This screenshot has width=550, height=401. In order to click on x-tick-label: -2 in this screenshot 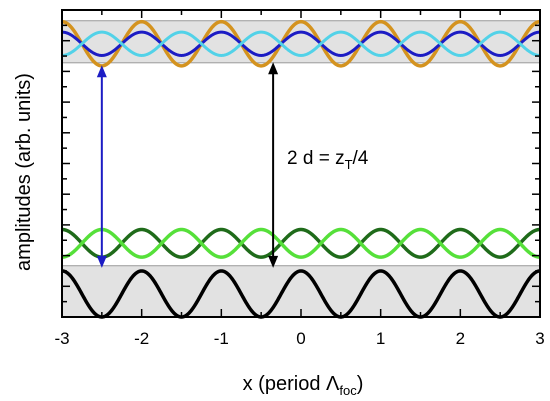, I will do `click(141, 338)`.